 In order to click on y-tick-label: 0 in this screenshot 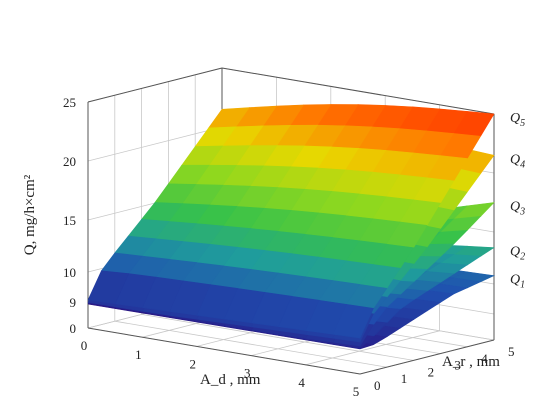, I will do `click(377, 385)`.